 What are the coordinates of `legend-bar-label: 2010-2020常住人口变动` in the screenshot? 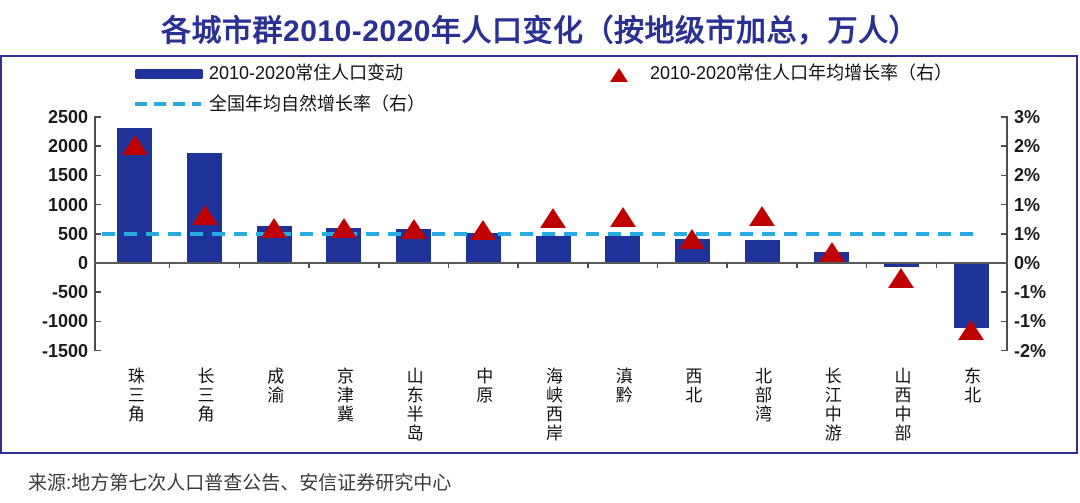 It's located at (306, 73).